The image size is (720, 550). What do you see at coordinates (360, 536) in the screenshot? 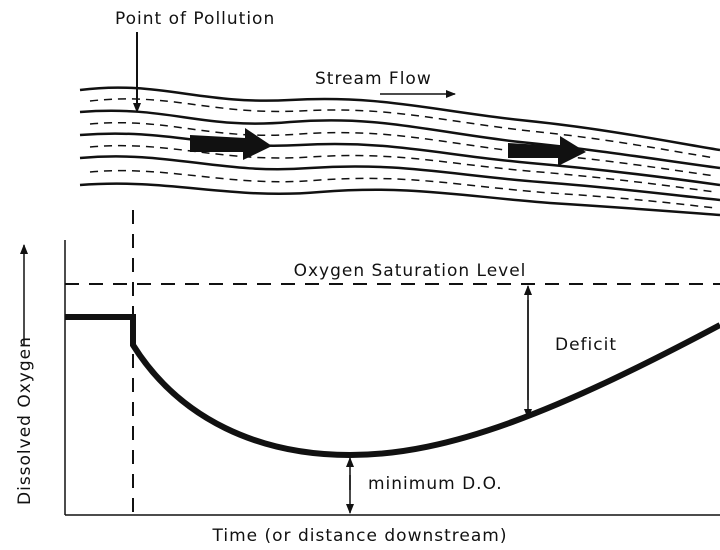
I see `x-axis-label: Time (or distance downstream)` at bounding box center [360, 536].